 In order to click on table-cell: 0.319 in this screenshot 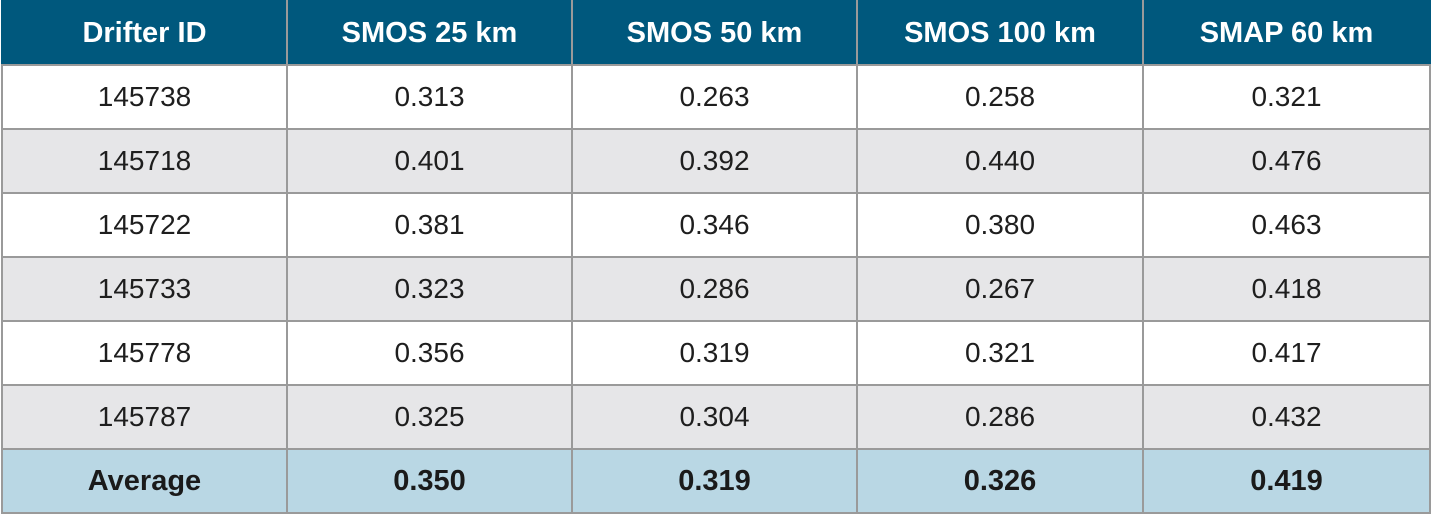, I will do `click(714, 353)`.